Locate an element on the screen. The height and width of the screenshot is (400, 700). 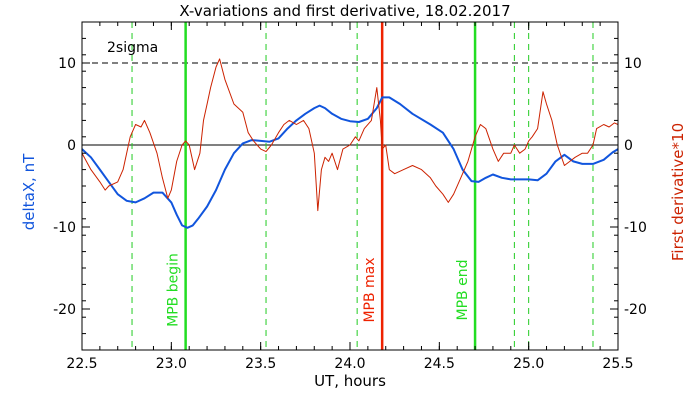
annotation-2sigma: 2sigma is located at coordinates (132, 48).